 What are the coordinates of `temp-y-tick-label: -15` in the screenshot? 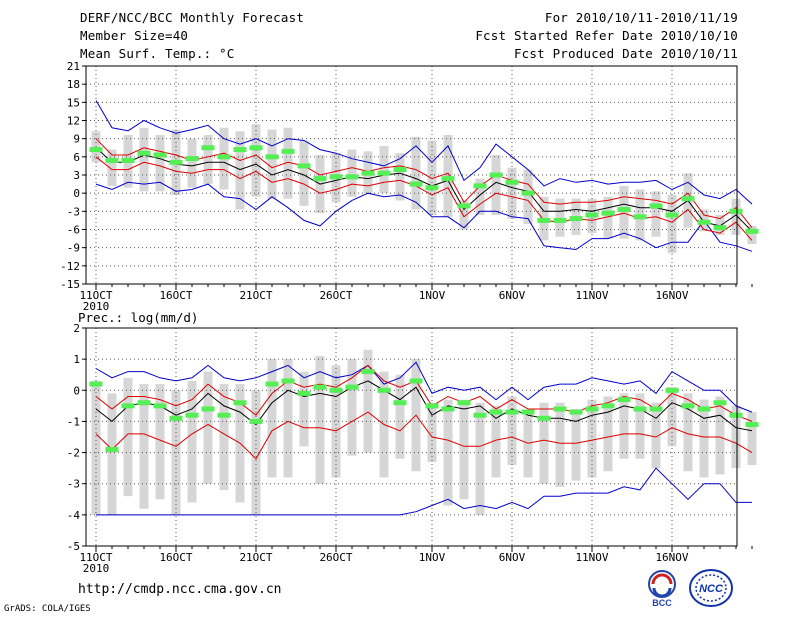 It's located at (70, 284).